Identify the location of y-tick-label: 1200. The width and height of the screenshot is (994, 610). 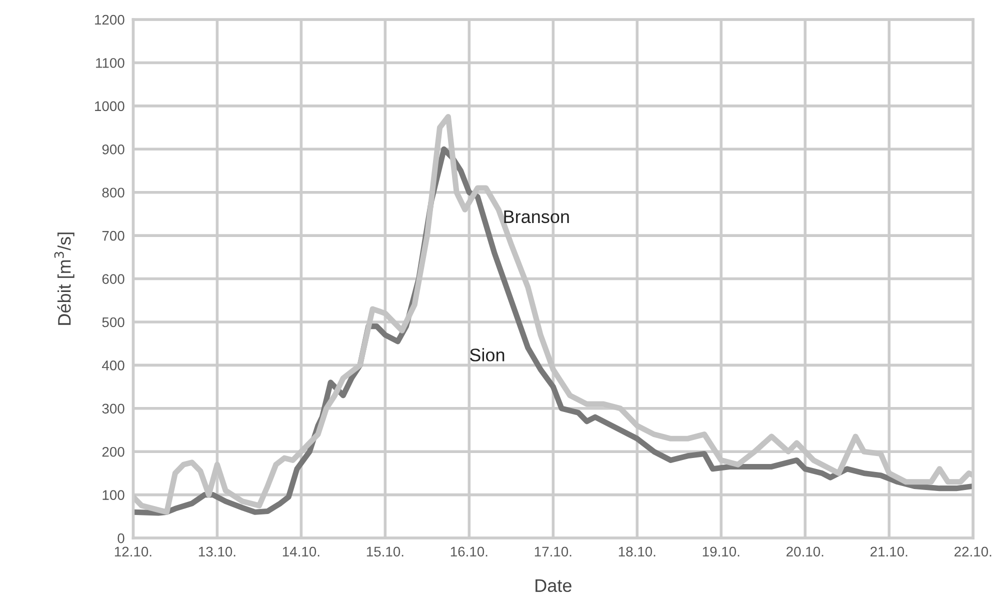
(109, 19).